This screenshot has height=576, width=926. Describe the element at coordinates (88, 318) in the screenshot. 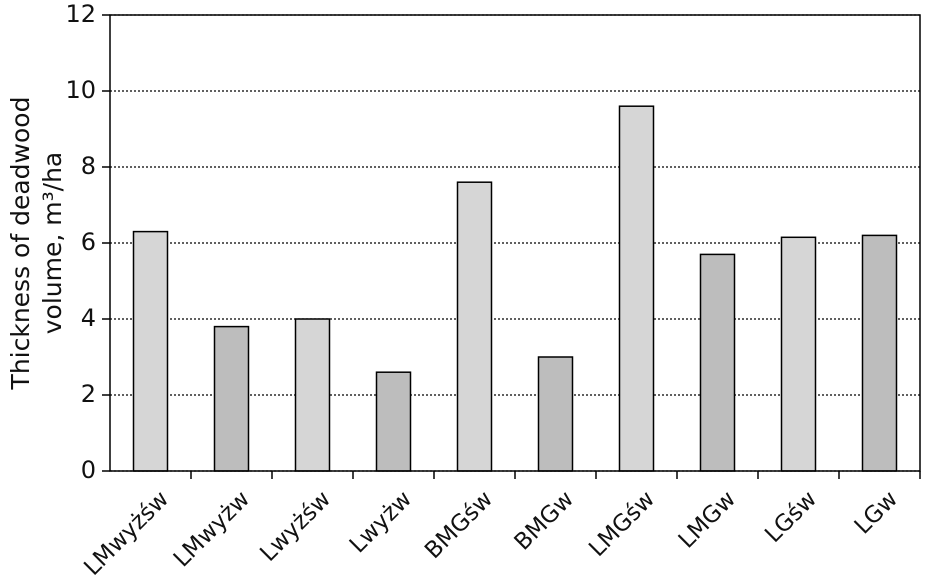

I see `y-tick-label: 4` at that location.